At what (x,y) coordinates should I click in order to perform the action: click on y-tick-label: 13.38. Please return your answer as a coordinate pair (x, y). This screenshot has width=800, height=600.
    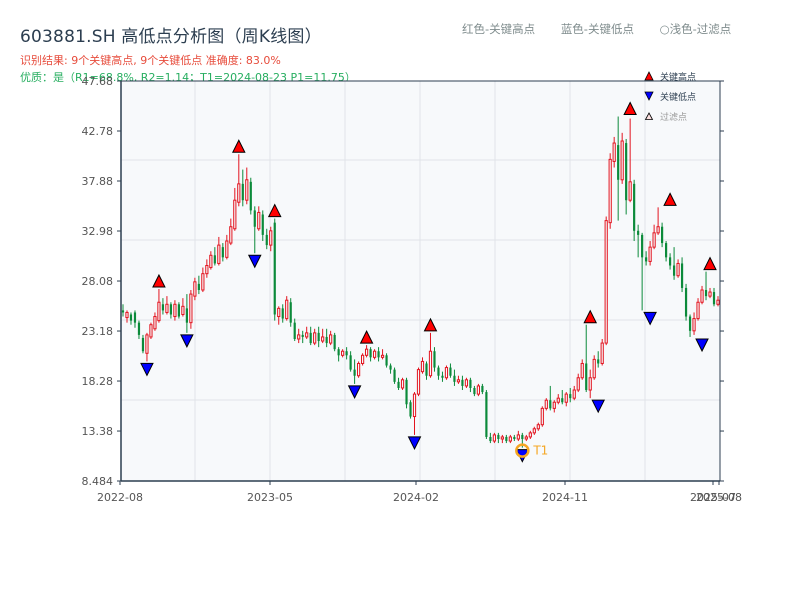
    Looking at the image, I should click on (98, 431).